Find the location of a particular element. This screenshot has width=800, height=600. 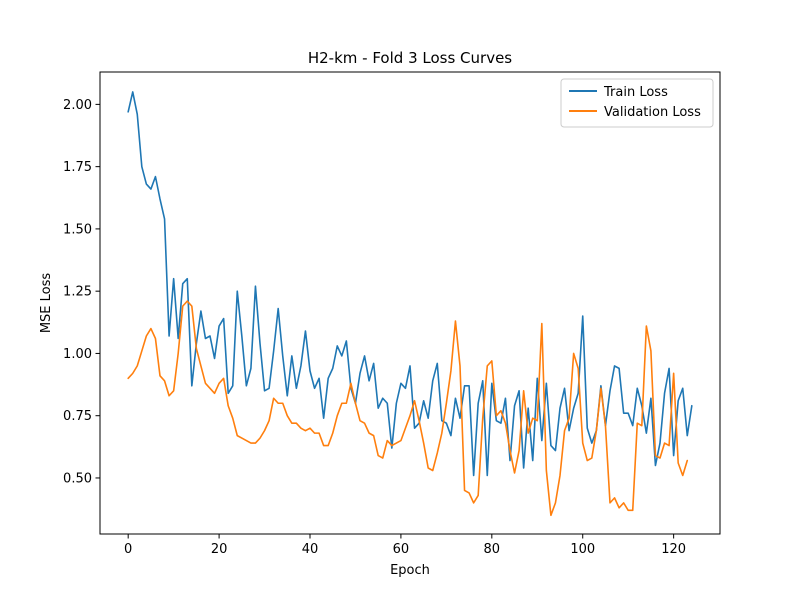

legend: Train Loss Validation Loss is located at coordinates (637, 103).